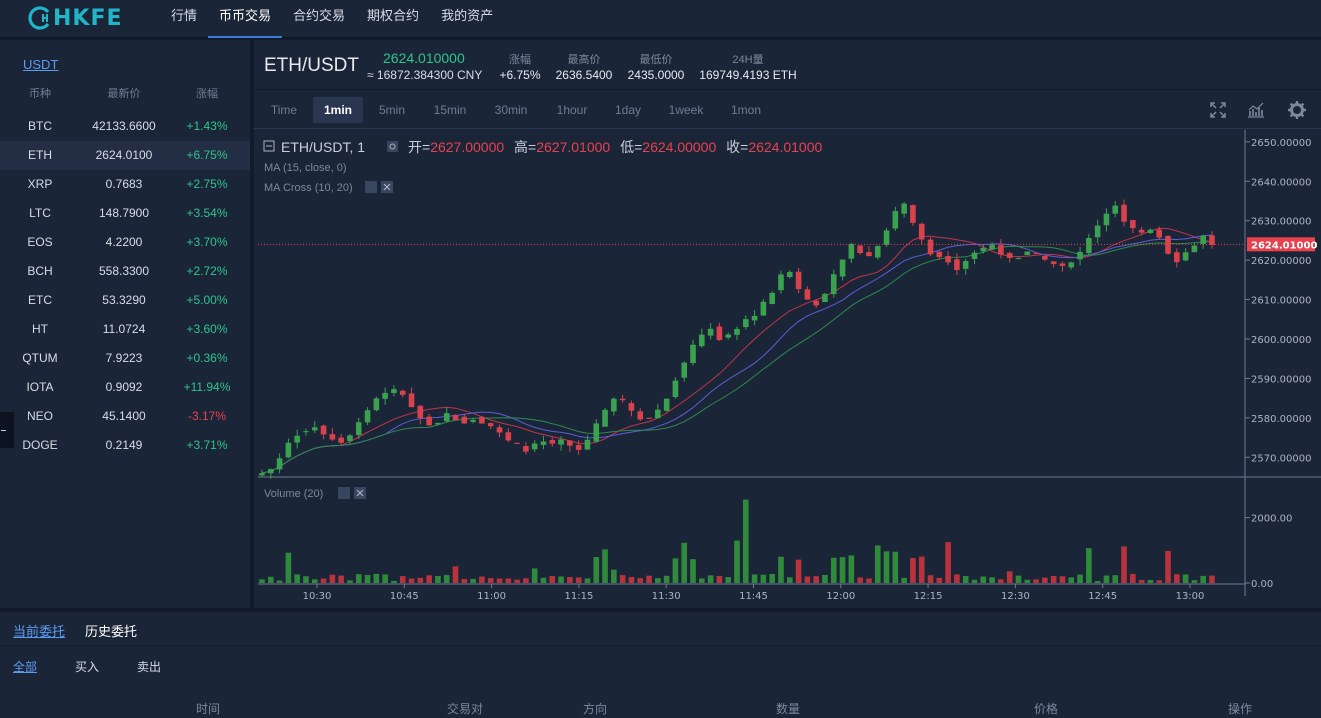  What do you see at coordinates (746, 110) in the screenshot?
I see `interval-1mon: 1mon` at bounding box center [746, 110].